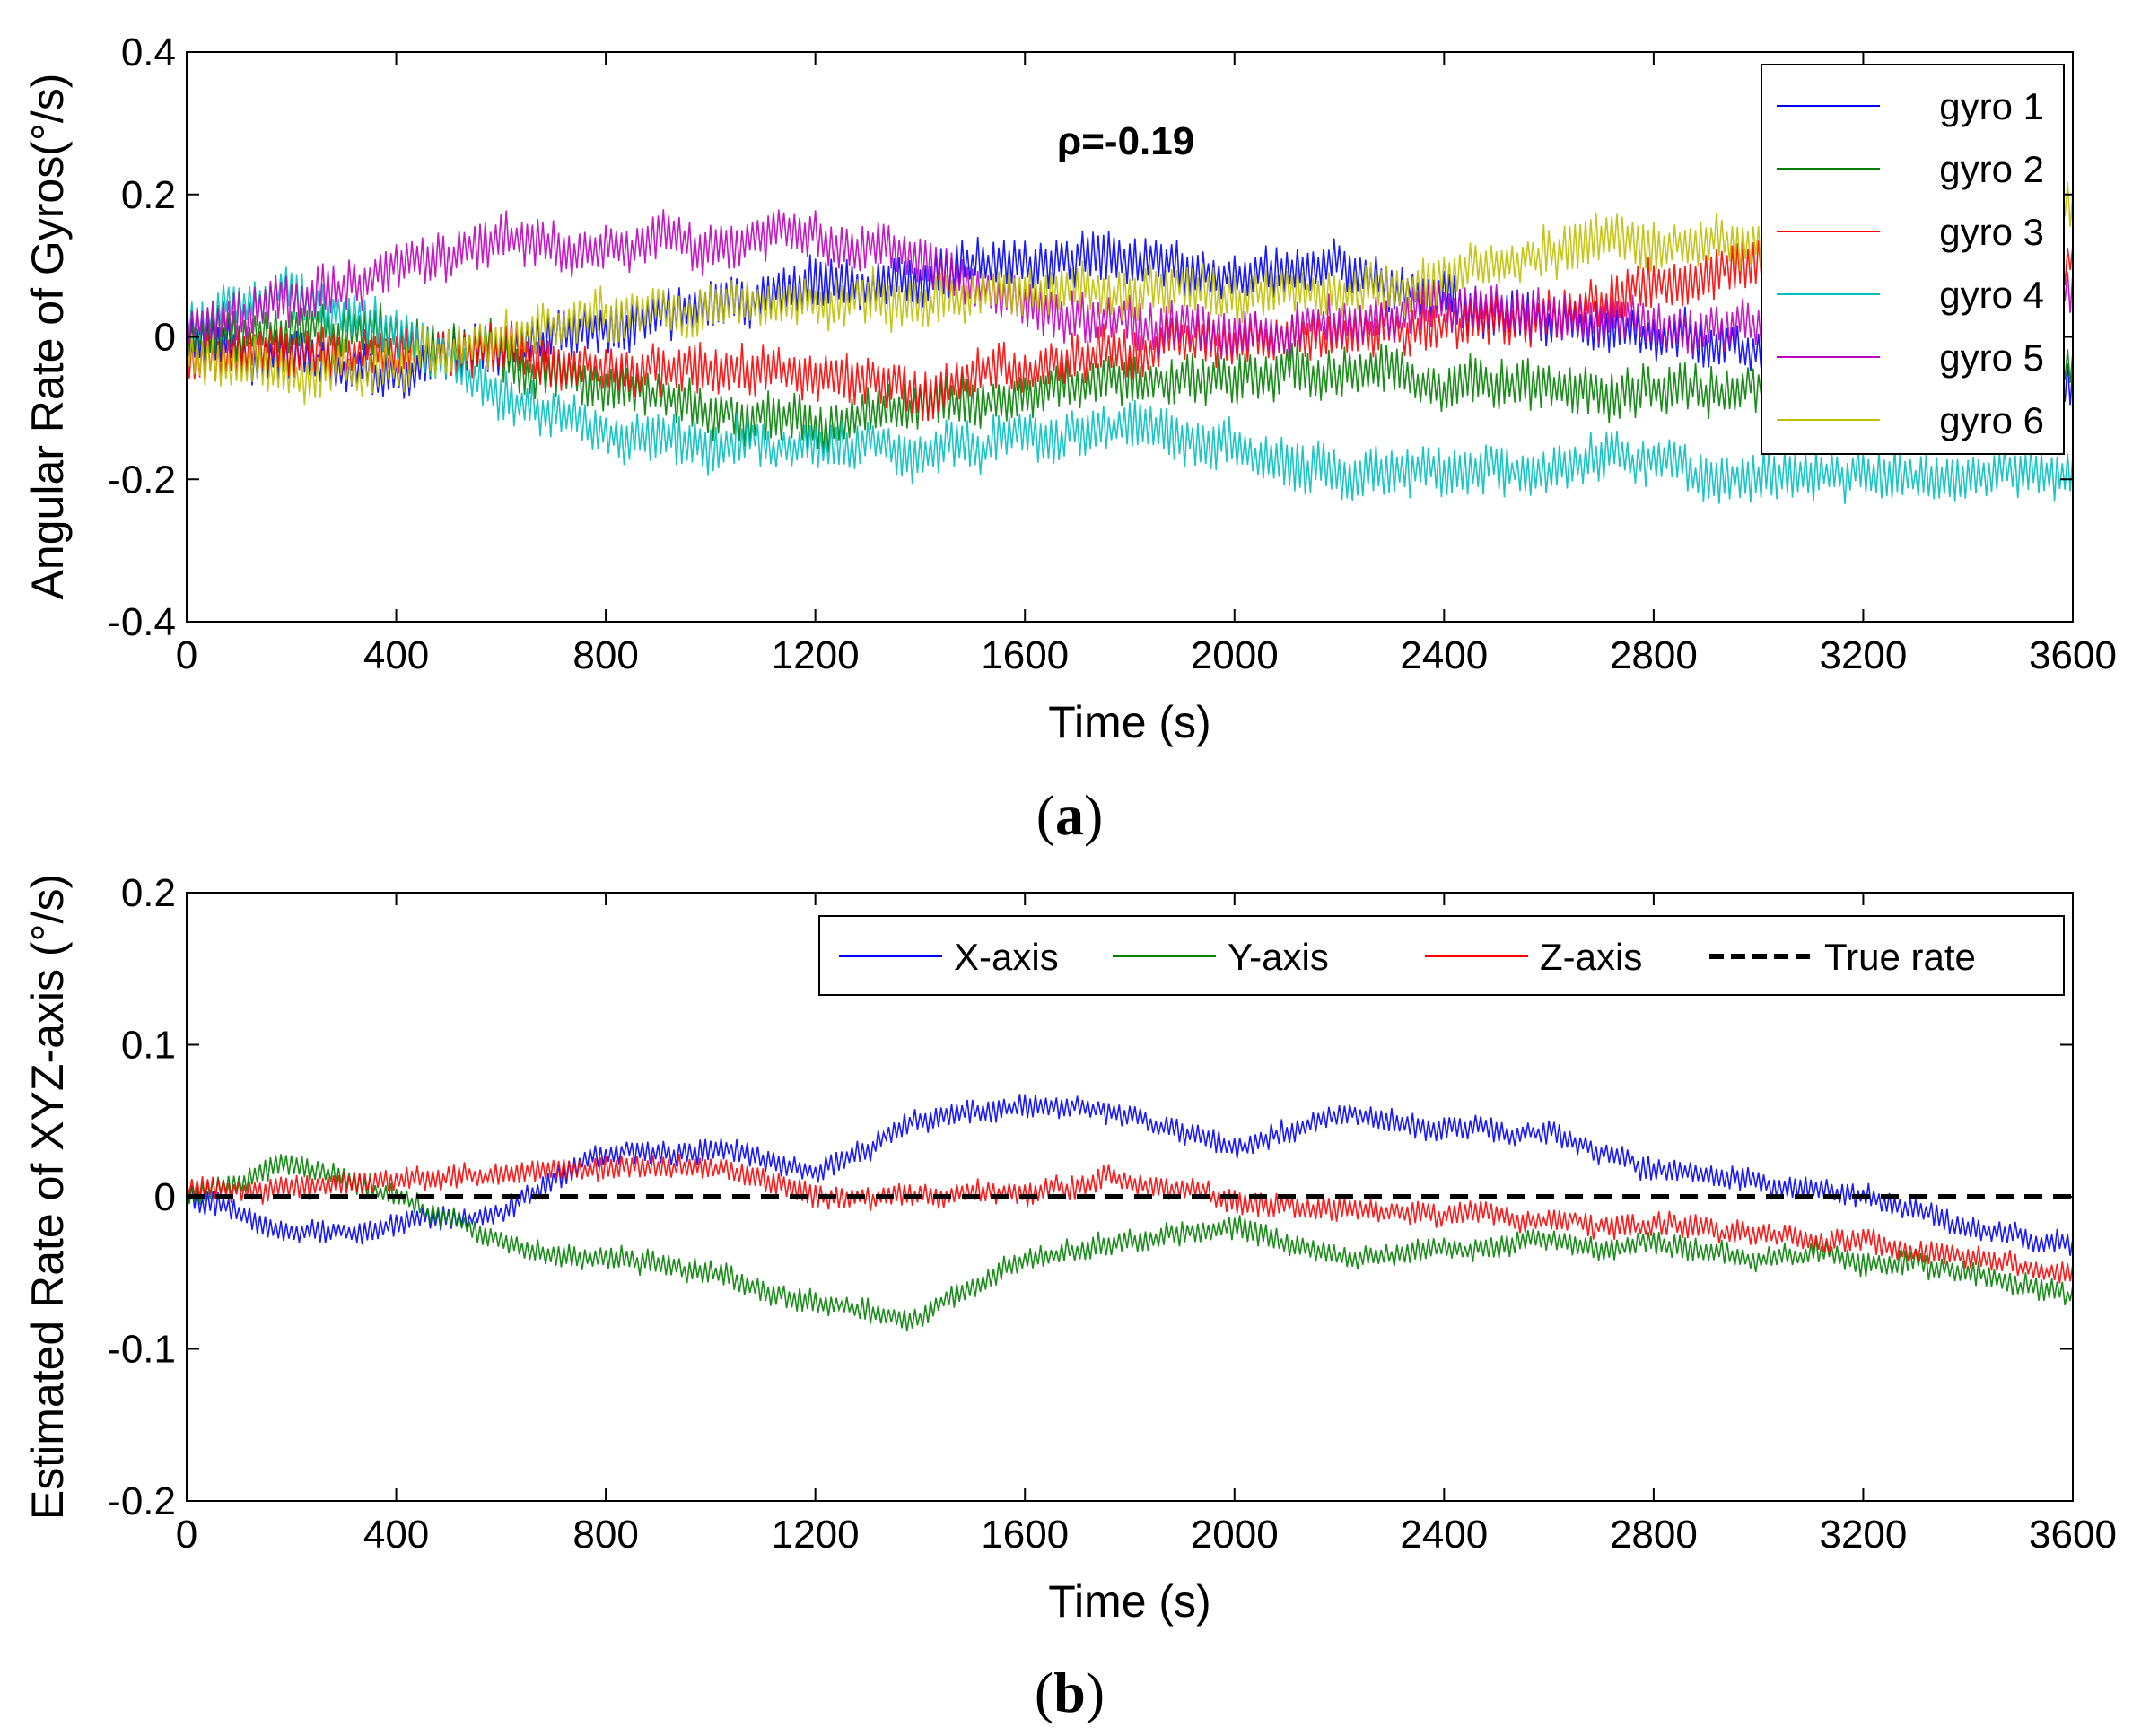 The width and height of the screenshot is (2141, 1736). What do you see at coordinates (142, 1350) in the screenshot?
I see `y-tick-label: -0.1` at bounding box center [142, 1350].